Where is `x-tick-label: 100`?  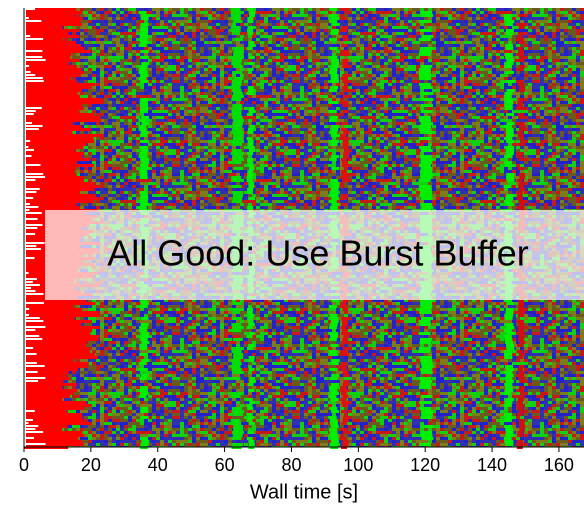
x-tick-label: 100 is located at coordinates (358, 465).